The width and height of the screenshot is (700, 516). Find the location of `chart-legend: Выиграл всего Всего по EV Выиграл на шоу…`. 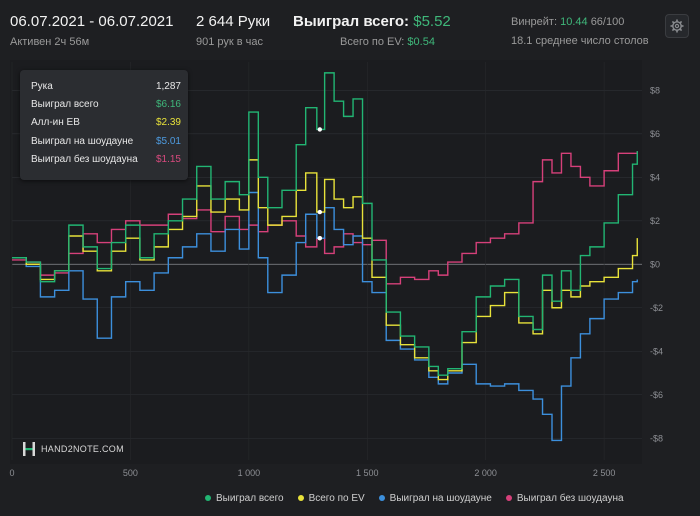

chart-legend: Выиграл всего Всего по EV Выиграл на шоу… is located at coordinates (450, 498).